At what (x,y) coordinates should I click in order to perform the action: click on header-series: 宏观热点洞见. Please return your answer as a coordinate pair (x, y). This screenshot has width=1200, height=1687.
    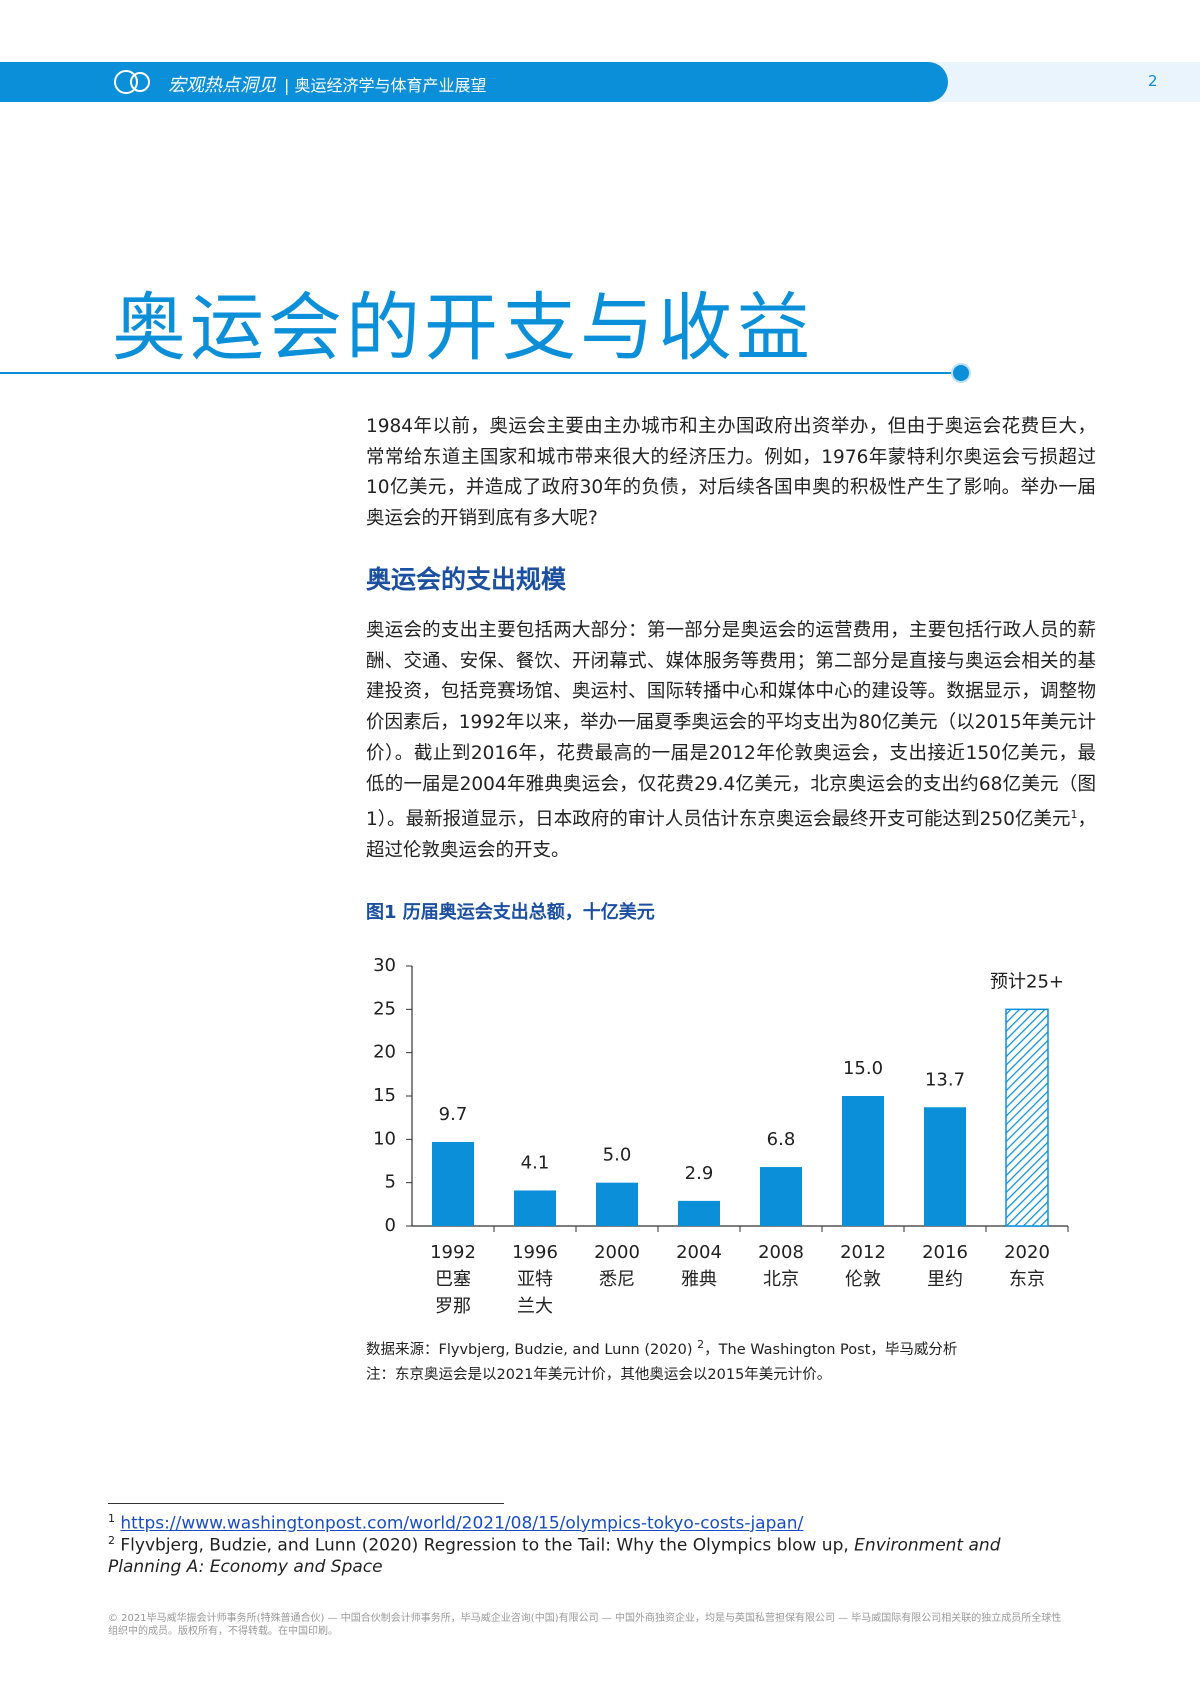
    Looking at the image, I should click on (222, 85).